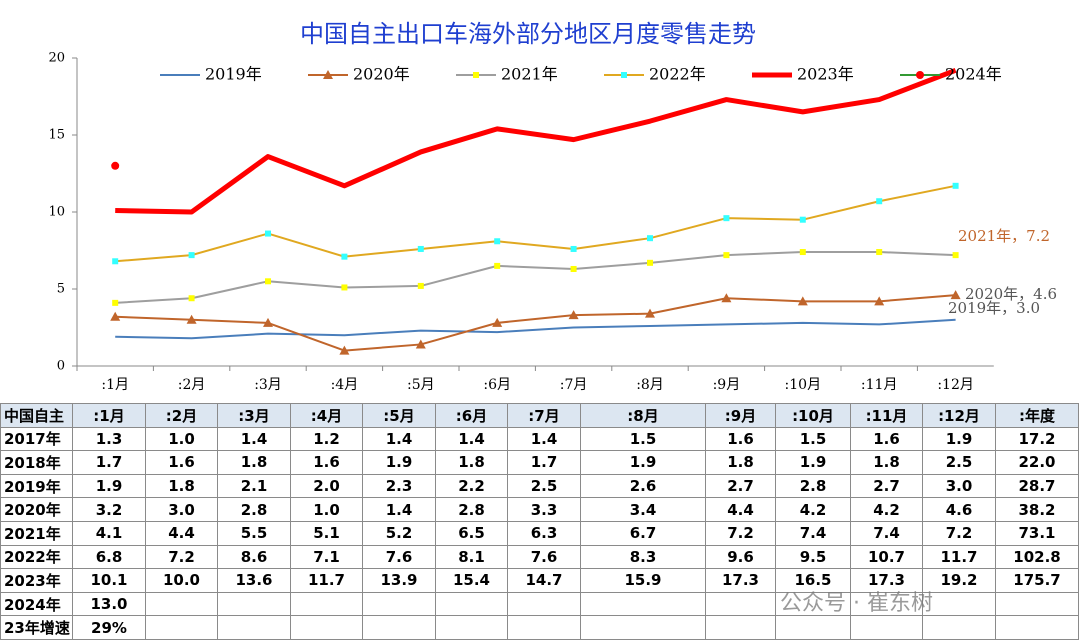 The width and height of the screenshot is (1080, 641). Describe the element at coordinates (886, 580) in the screenshot. I see `table-cell: 17.3` at that location.